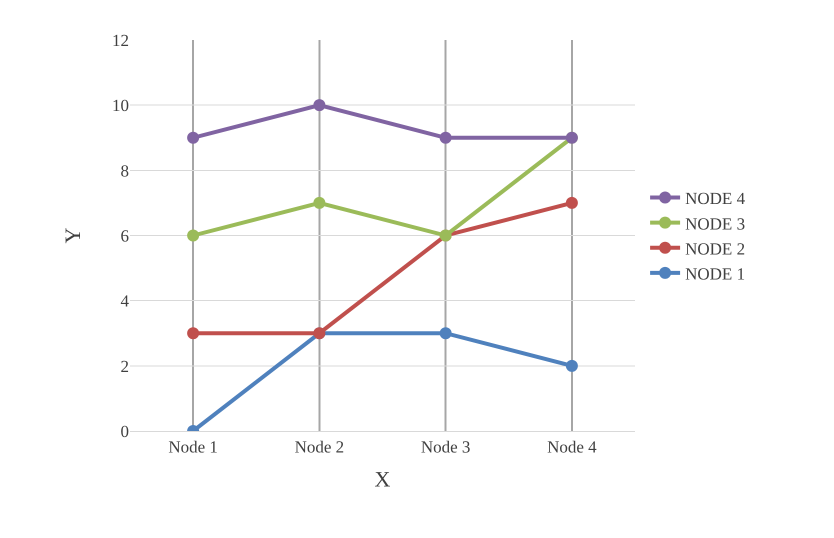 The height and width of the screenshot is (538, 834). What do you see at coordinates (572, 446) in the screenshot?
I see `x-tick-label: Node 4` at bounding box center [572, 446].